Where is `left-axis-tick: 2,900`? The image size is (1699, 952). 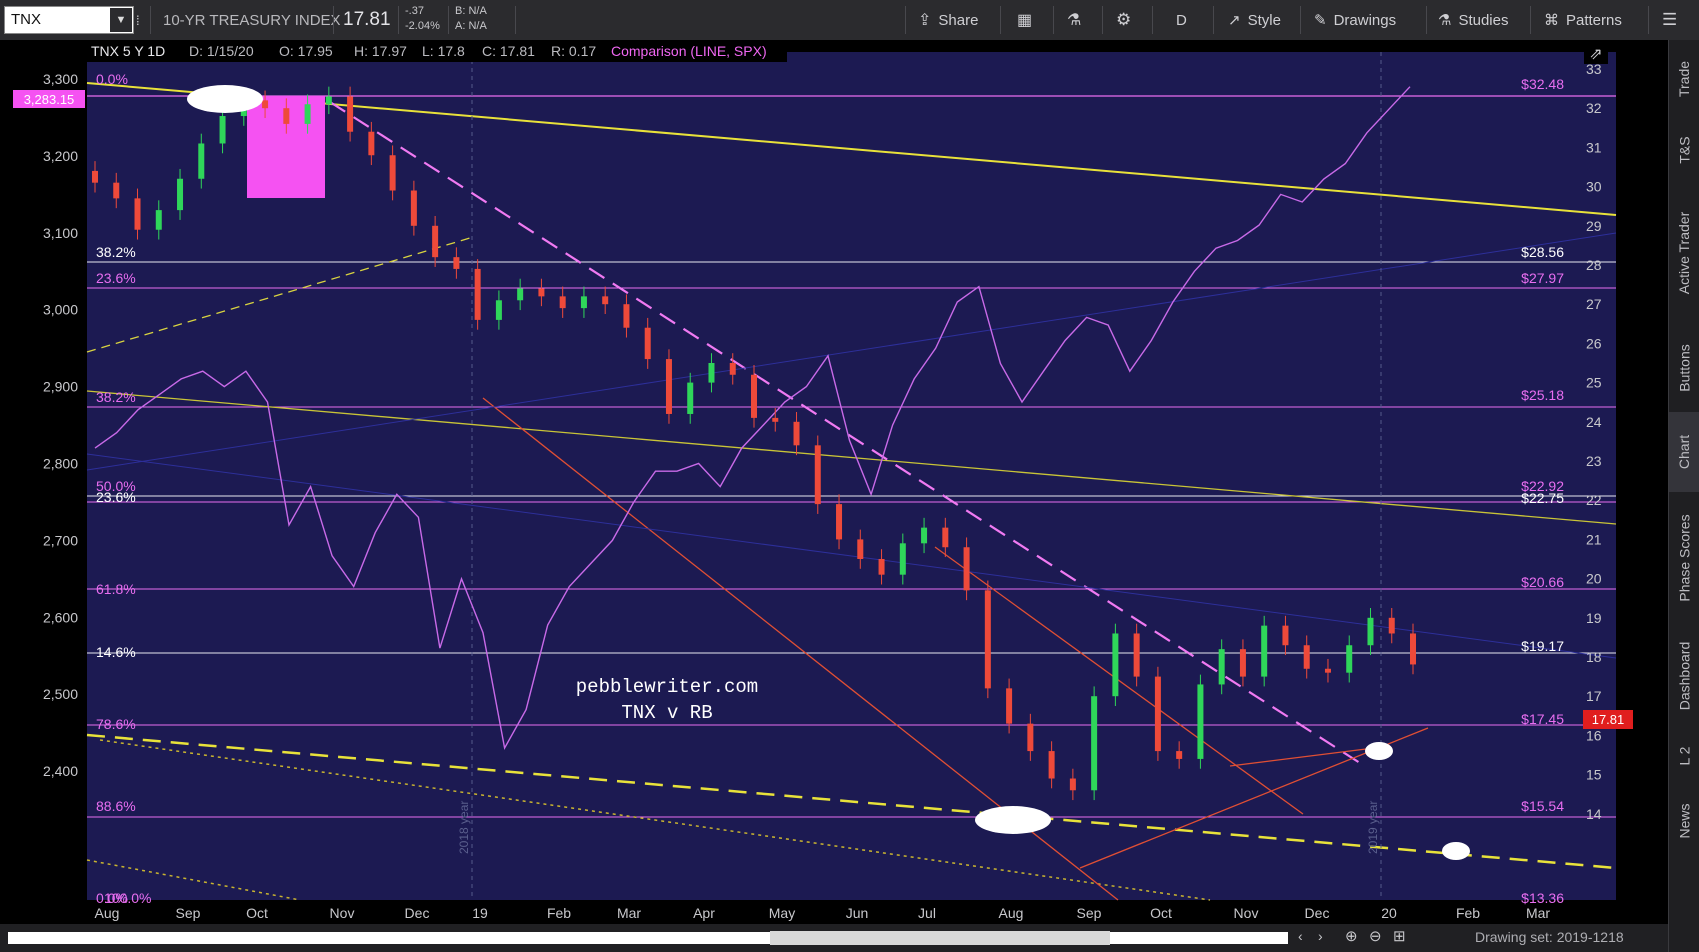 left-axis-tick: 2,900 is located at coordinates (60, 387).